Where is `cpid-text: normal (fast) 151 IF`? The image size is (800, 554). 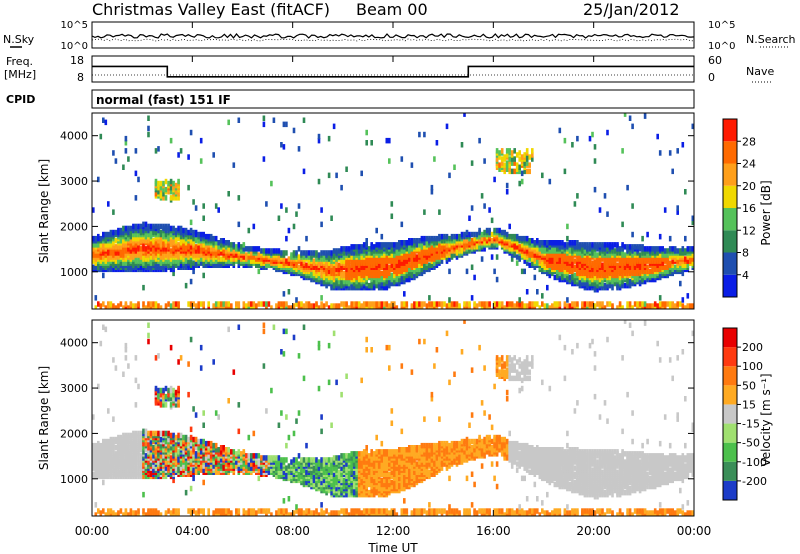
cpid-text: normal (fast) 151 IF is located at coordinates (163, 100).